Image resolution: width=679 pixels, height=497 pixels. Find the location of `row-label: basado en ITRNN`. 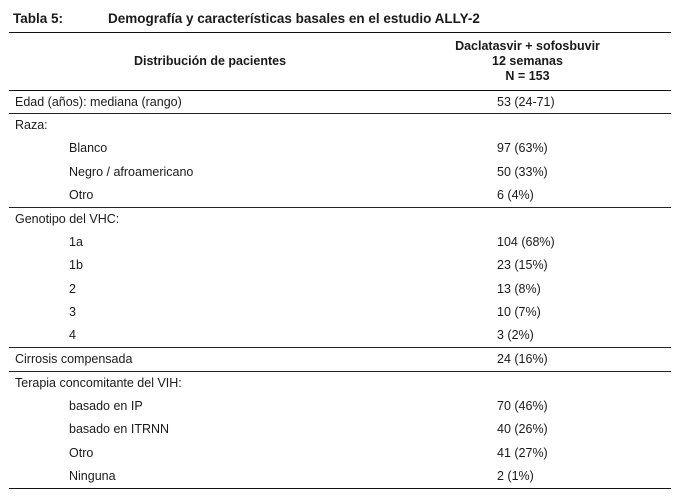

row-label: basado en ITRNN is located at coordinates (119, 429).